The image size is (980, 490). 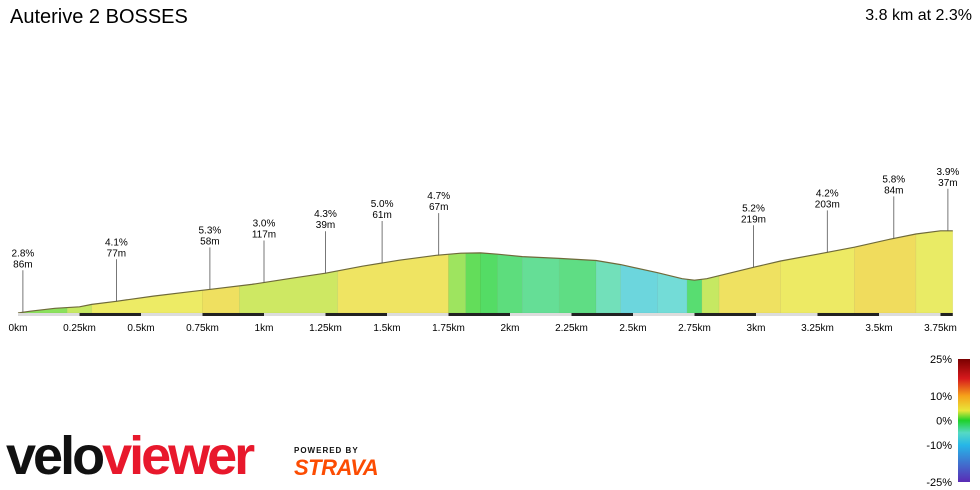 I want to click on x-tick-label: 2.5km, so click(x=632, y=328).